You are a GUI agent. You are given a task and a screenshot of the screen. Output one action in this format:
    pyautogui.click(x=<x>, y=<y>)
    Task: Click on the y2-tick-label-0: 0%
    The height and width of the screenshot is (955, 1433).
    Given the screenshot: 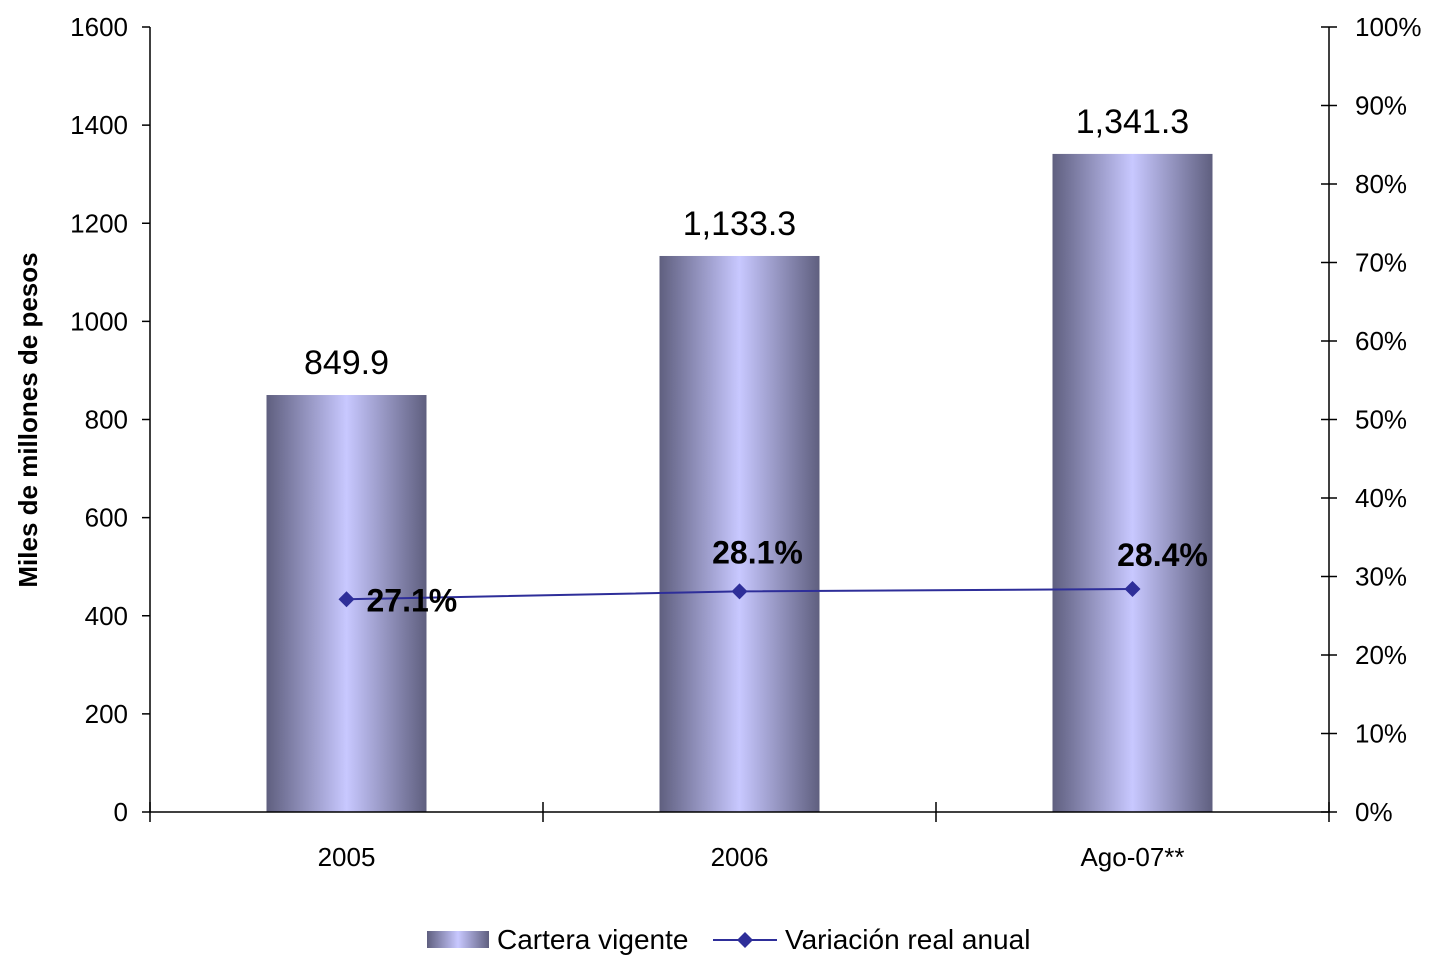 What is the action you would take?
    pyautogui.click(x=1374, y=812)
    